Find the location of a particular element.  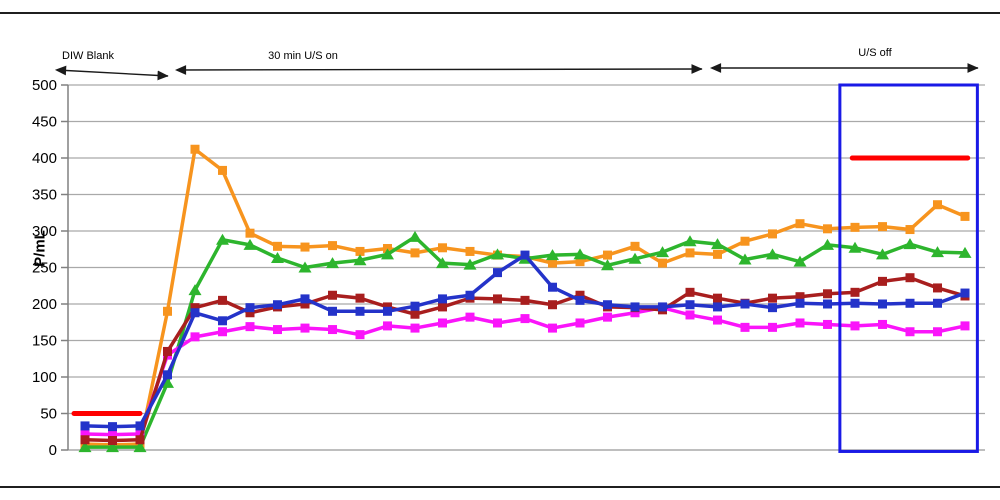

annotation-us-off: U/S off is located at coordinates (875, 53).